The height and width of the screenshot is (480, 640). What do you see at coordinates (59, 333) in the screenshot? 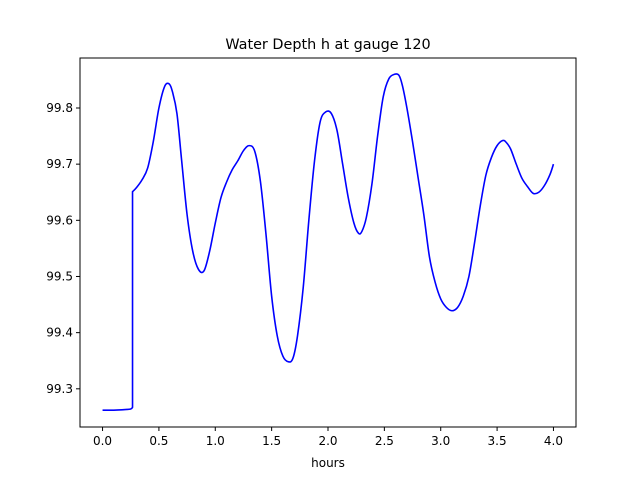
I see `y-tick-label: 99.4` at bounding box center [59, 333].